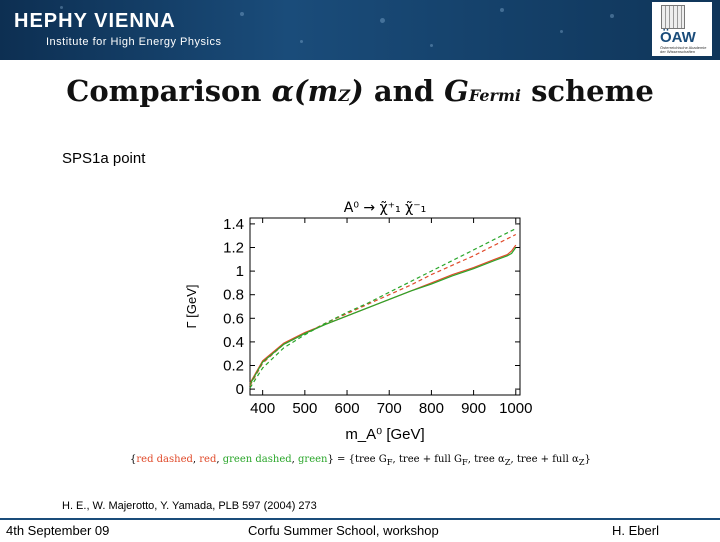 The width and height of the screenshot is (720, 542). I want to click on y-tick-label: 0.8, so click(233, 295).